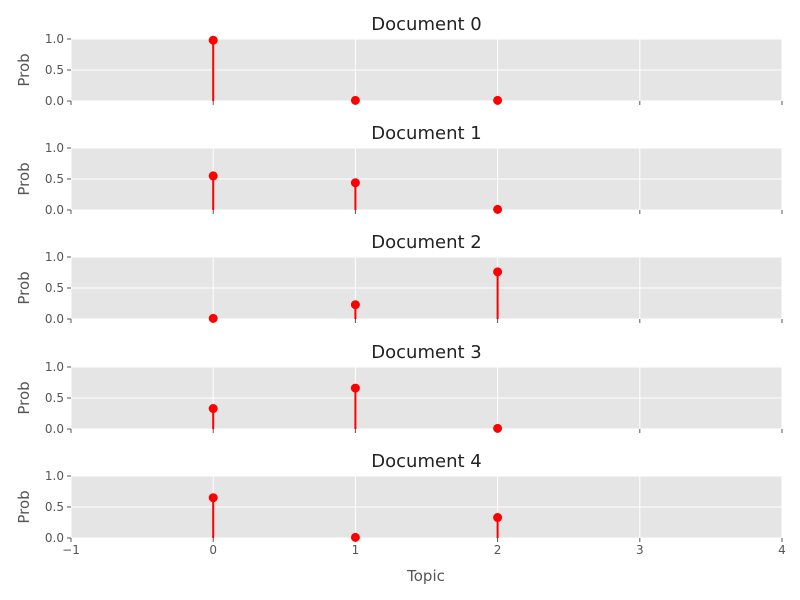 Image resolution: width=800 pixels, height=600 pixels. I want to click on y-tick-label-2-2: 1.0, so click(54, 257).